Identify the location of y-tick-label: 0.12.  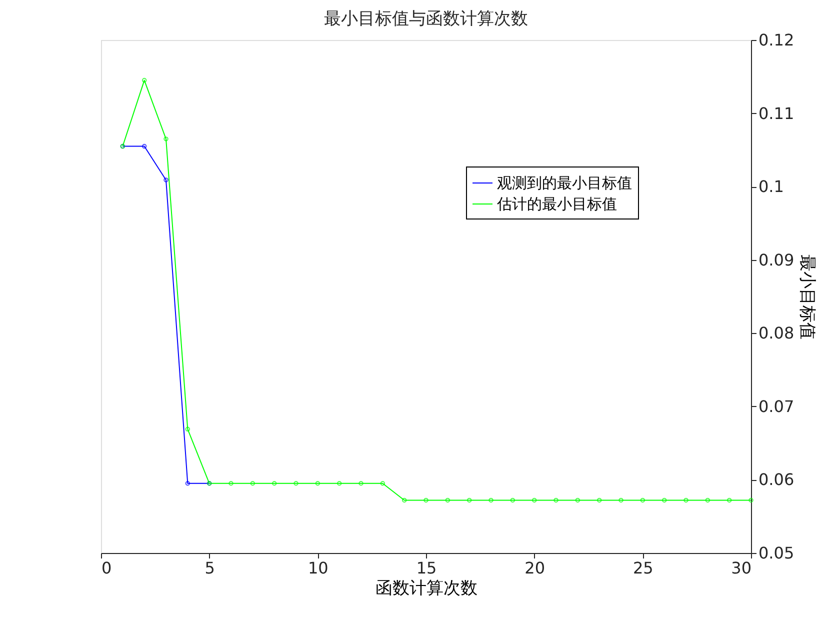
(776, 40).